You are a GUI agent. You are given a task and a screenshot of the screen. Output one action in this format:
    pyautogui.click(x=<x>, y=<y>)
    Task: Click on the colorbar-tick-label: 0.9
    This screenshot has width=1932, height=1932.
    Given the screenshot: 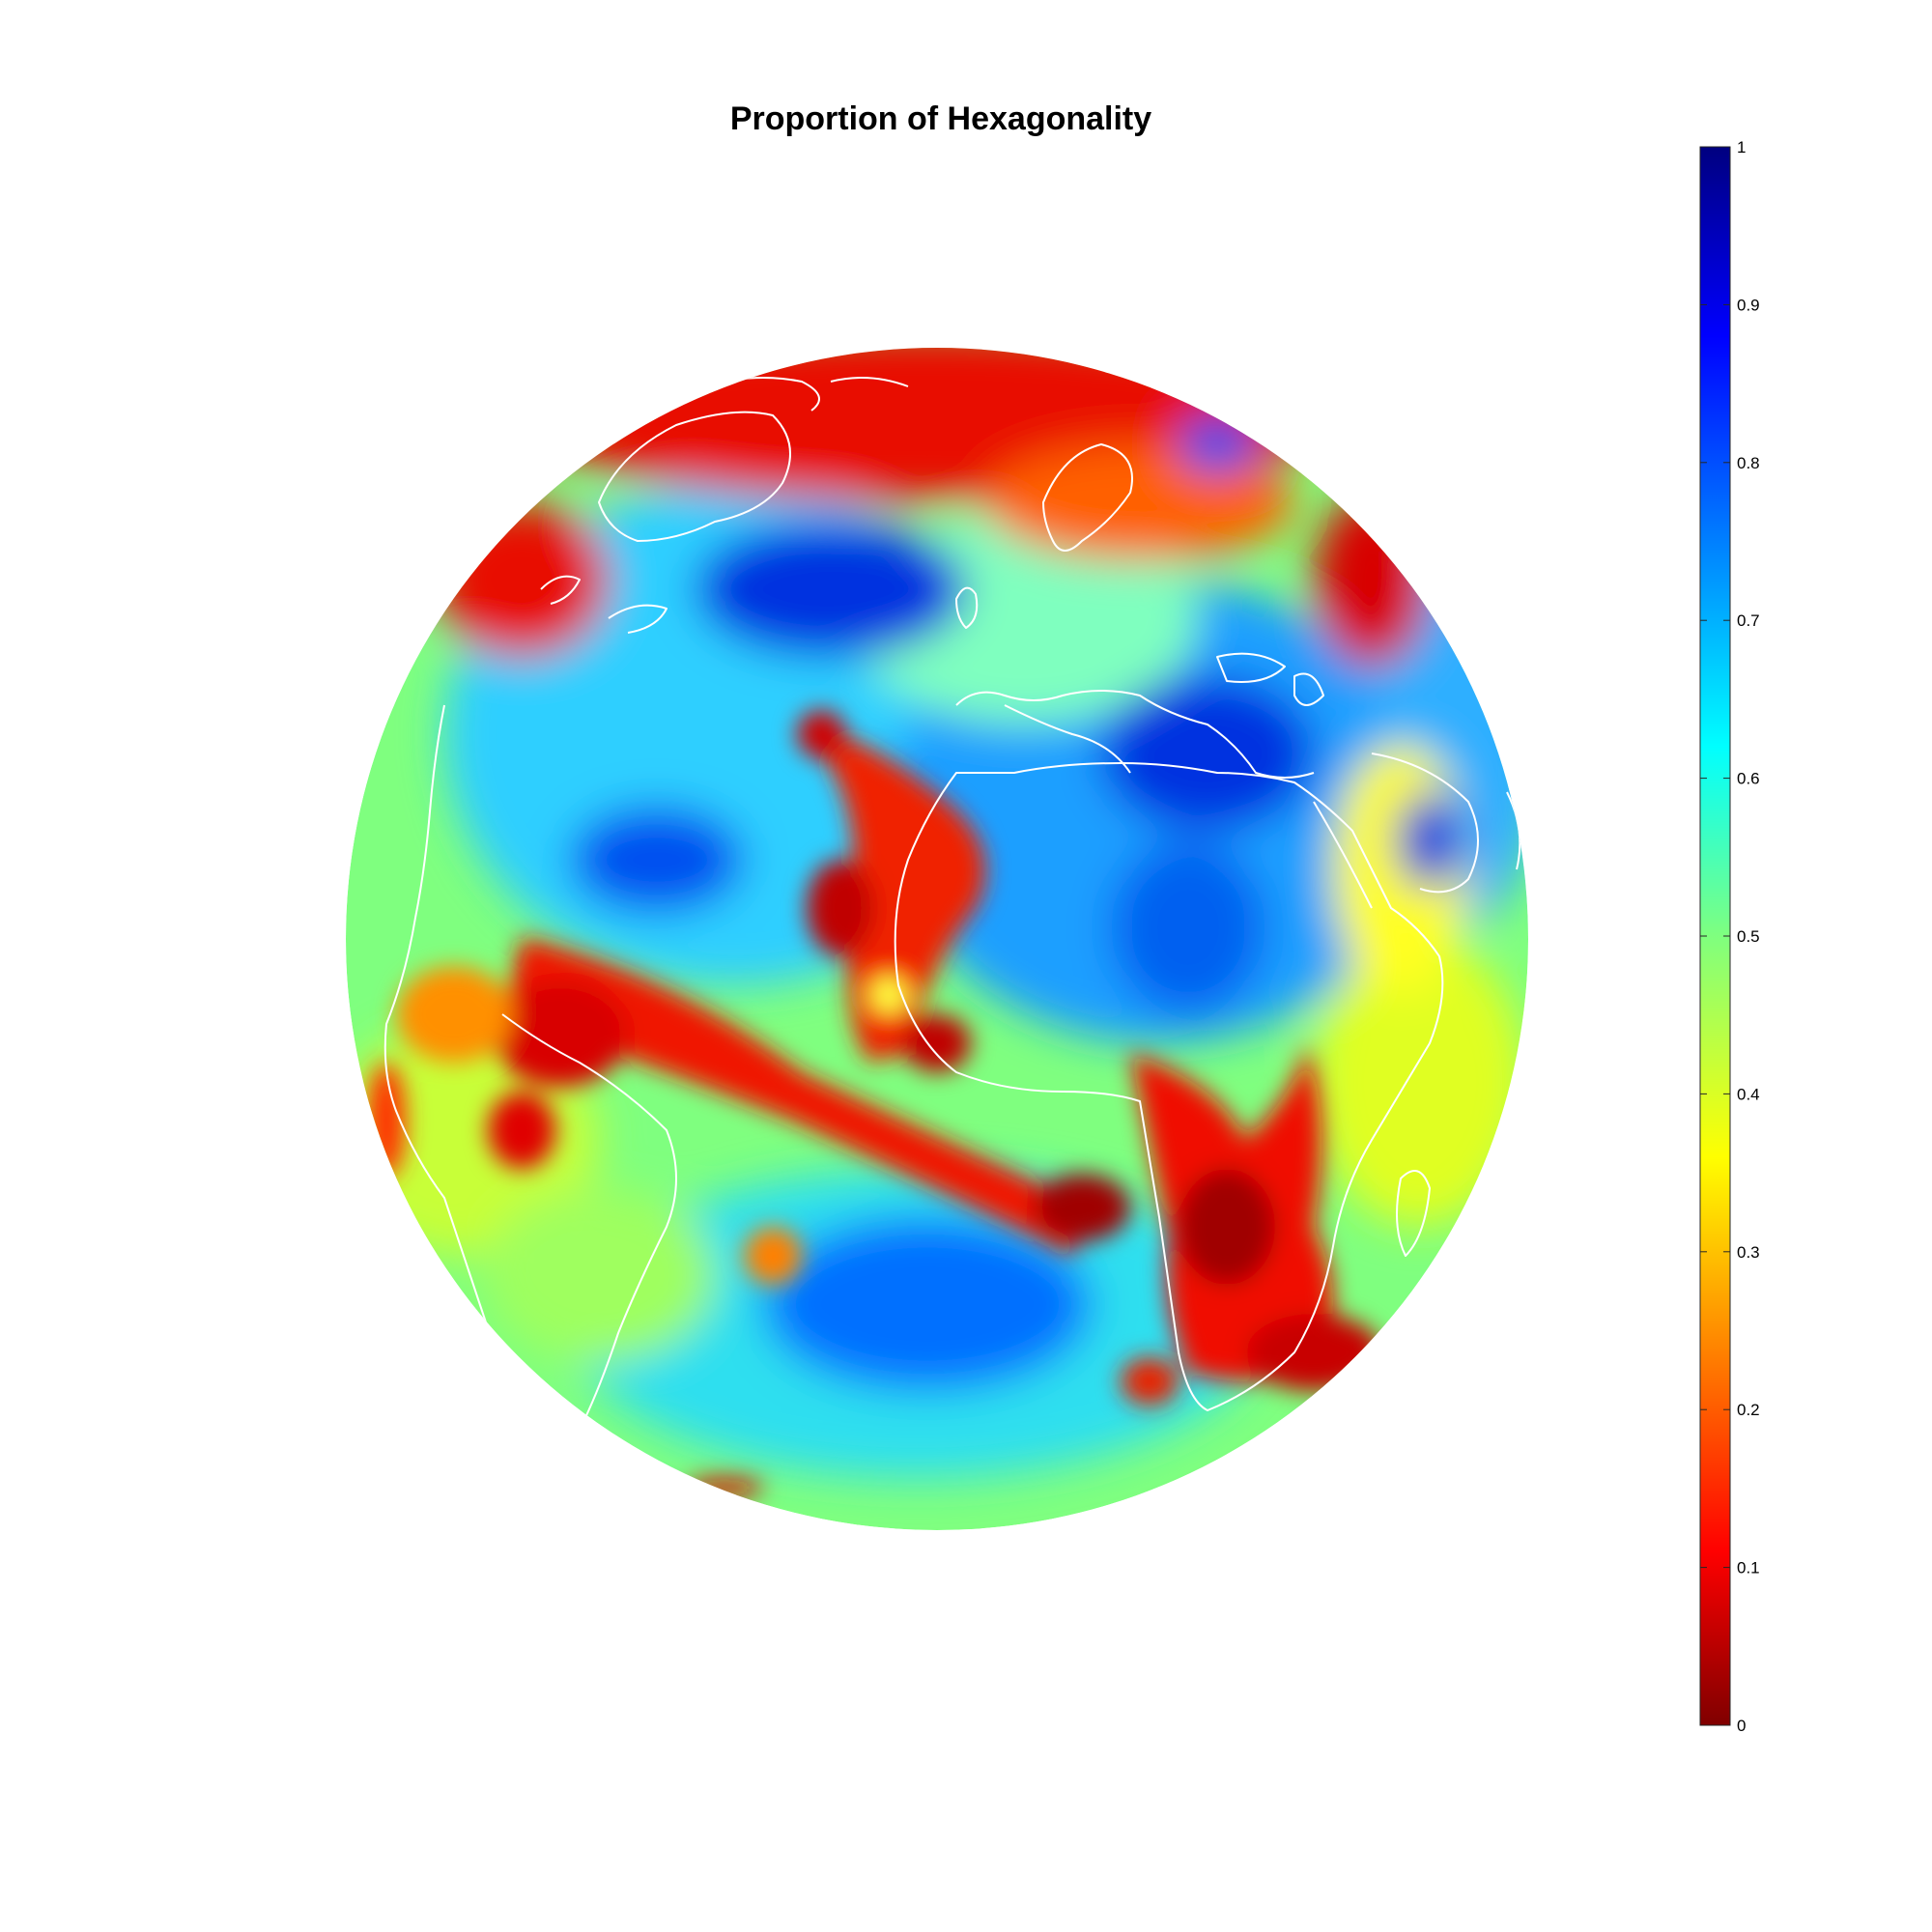 What is the action you would take?
    pyautogui.click(x=1748, y=305)
    